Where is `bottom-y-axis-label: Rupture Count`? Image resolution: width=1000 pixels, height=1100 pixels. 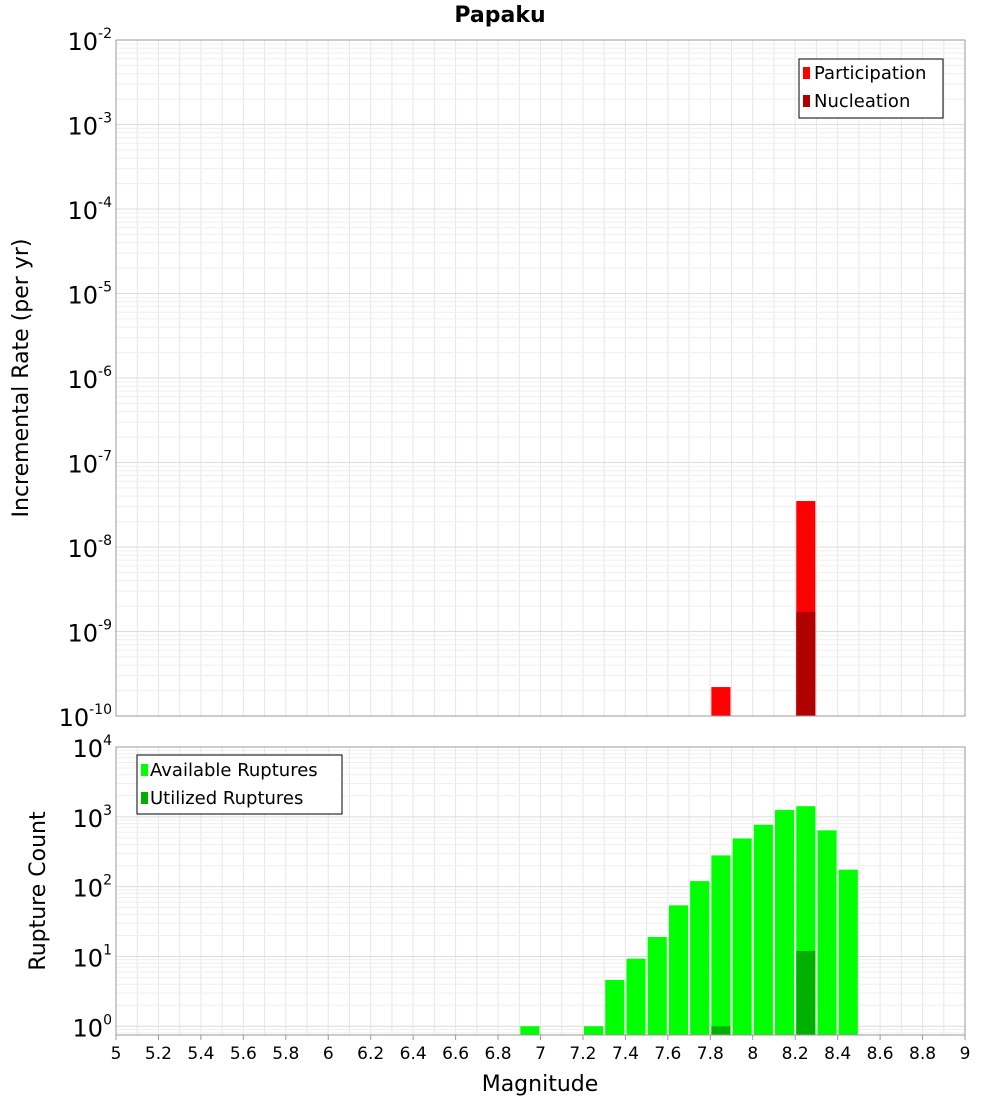 bottom-y-axis-label: Rupture Count is located at coordinates (38, 891).